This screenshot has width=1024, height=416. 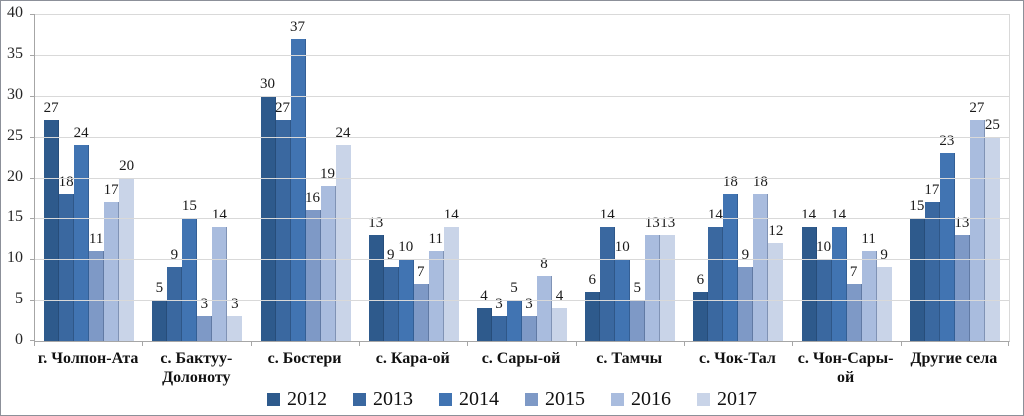 I want to click on bar-2012: 6, so click(x=593, y=306).